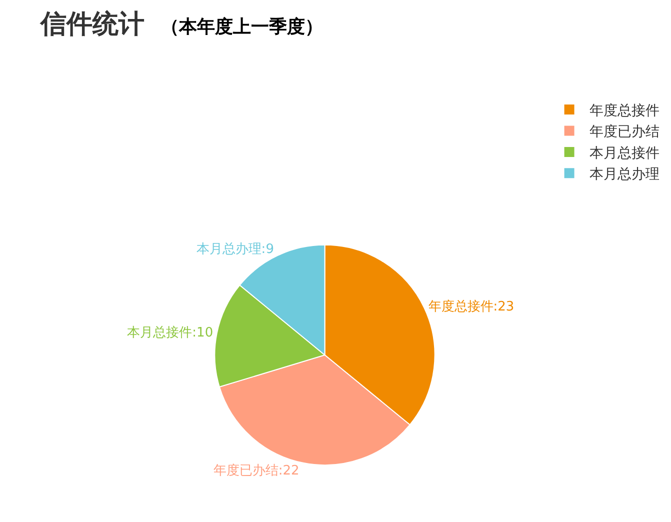 The image size is (671, 522). Describe the element at coordinates (235, 249) in the screenshot. I see `data-label: 本月总办理:9` at that location.